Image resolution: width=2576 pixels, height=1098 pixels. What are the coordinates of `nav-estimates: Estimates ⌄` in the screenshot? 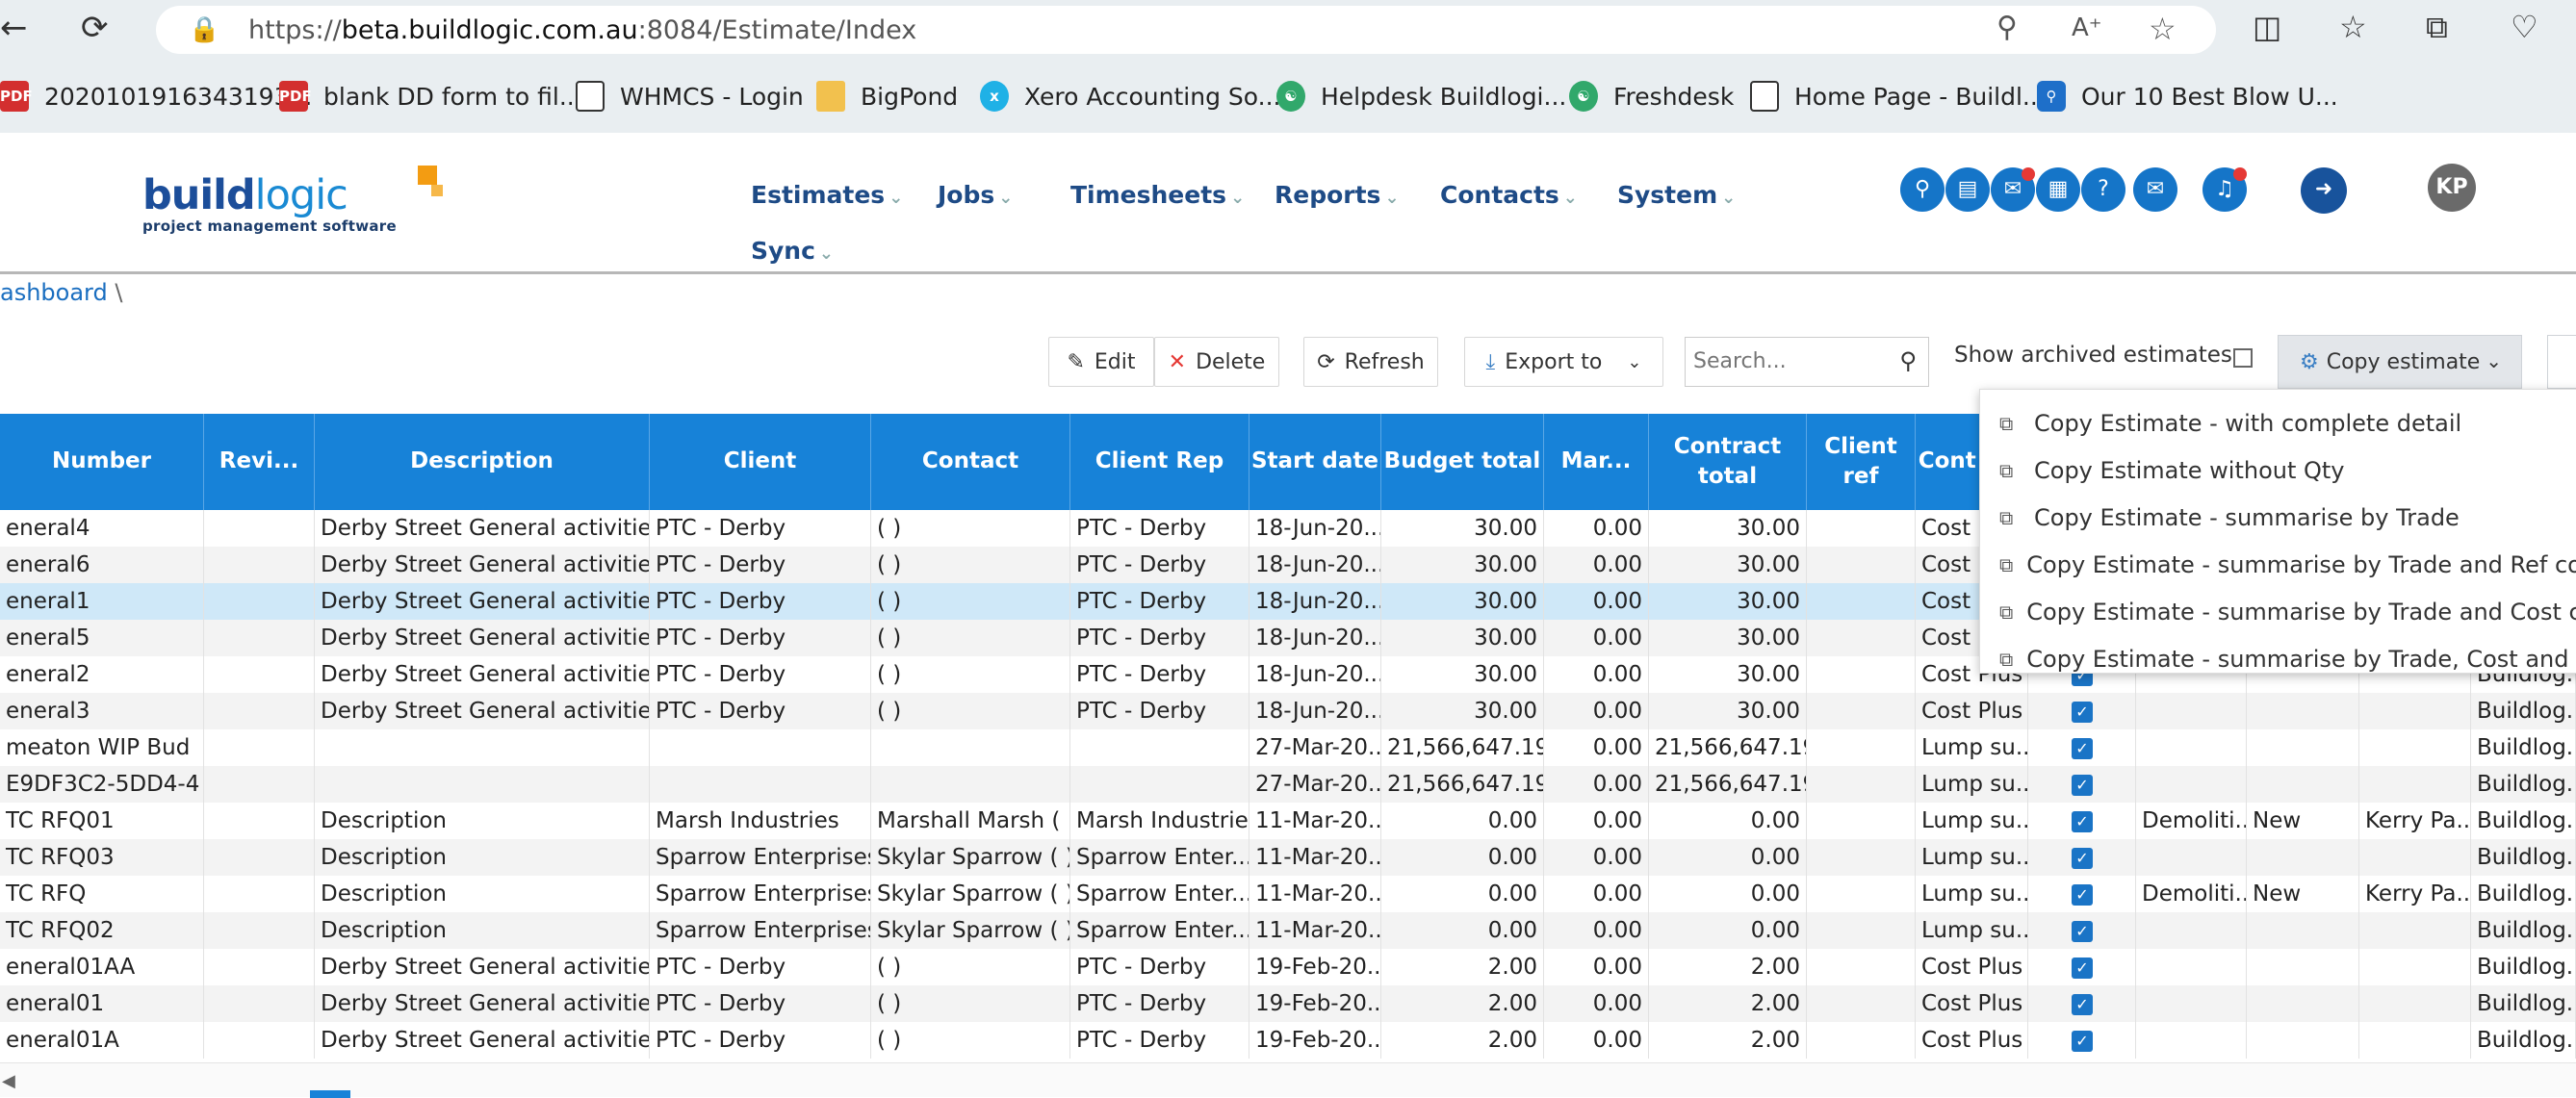 It's located at (827, 195).